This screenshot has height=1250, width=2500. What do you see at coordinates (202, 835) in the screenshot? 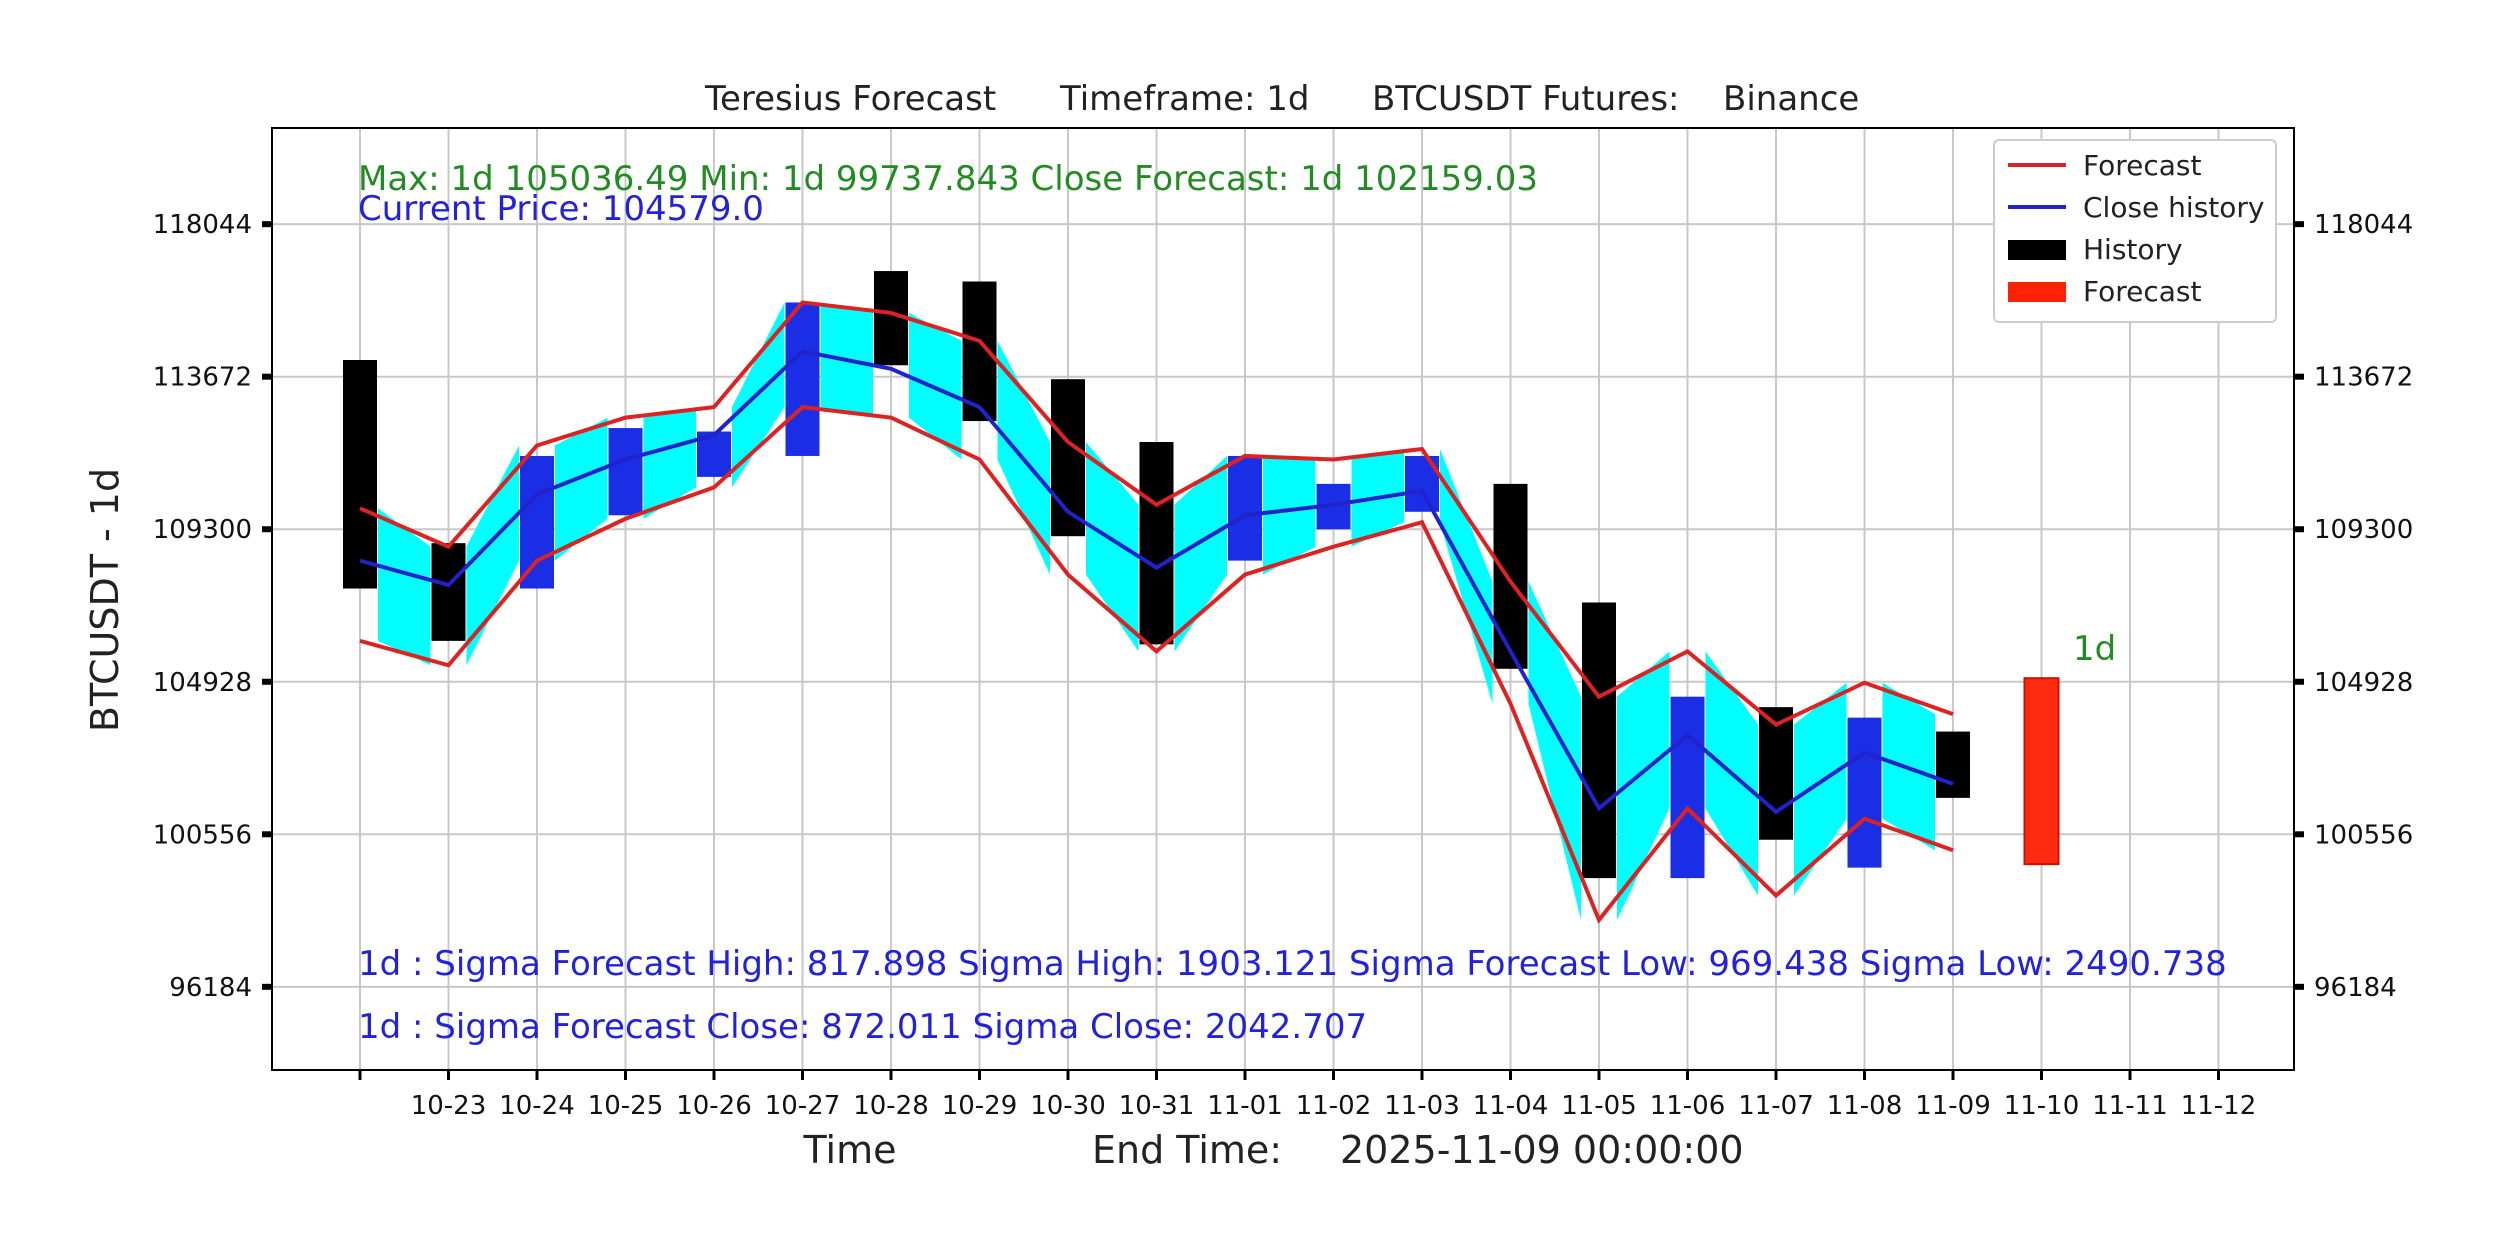
I see `y-tick-label-left: 100556` at bounding box center [202, 835].